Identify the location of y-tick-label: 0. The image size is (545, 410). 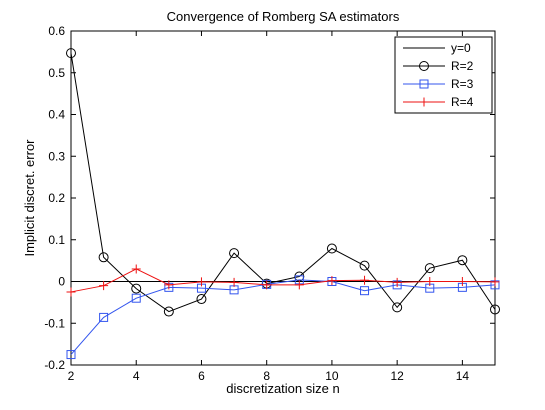
(61, 282).